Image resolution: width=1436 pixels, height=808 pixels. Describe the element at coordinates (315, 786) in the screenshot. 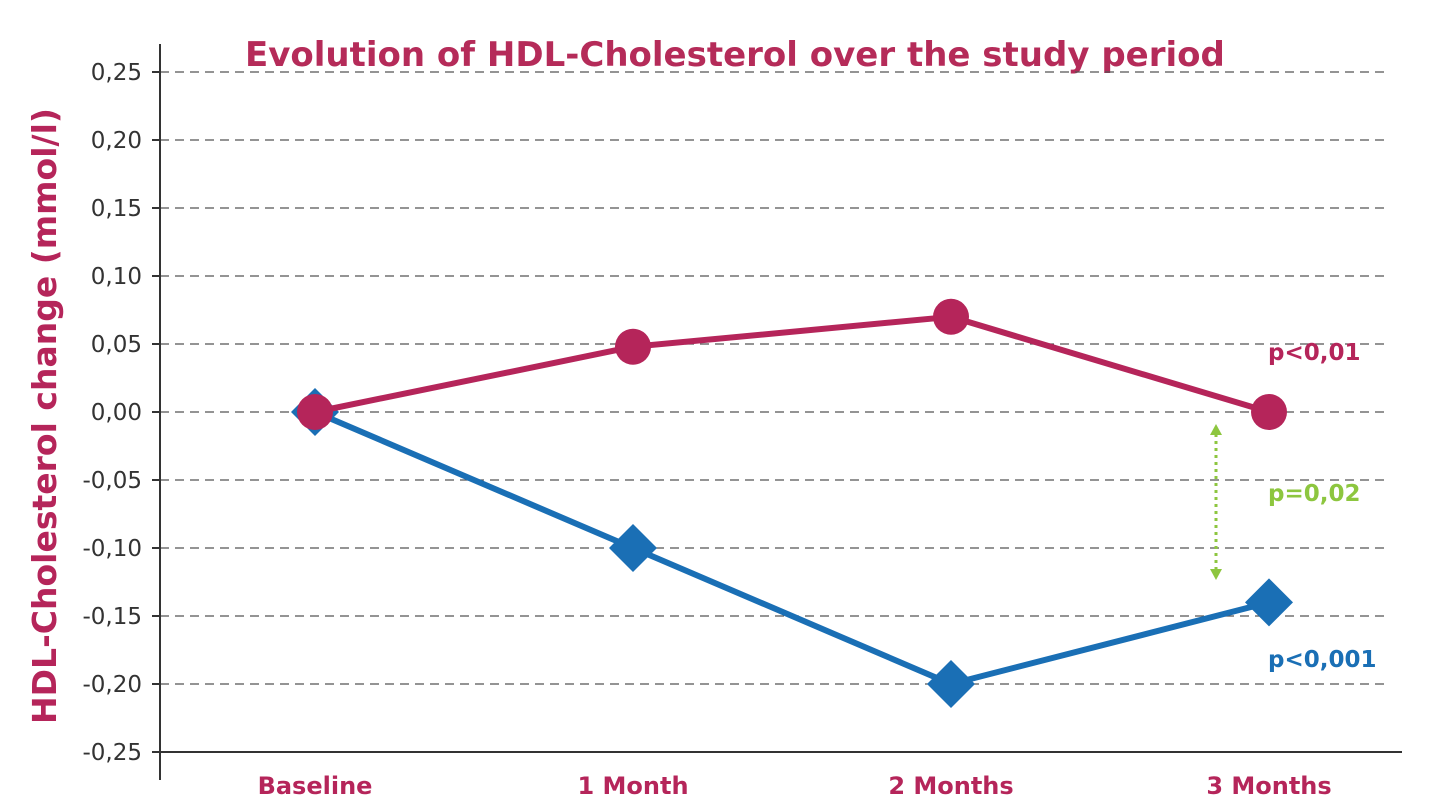

I see `x-tick-label: Baseline` at that location.